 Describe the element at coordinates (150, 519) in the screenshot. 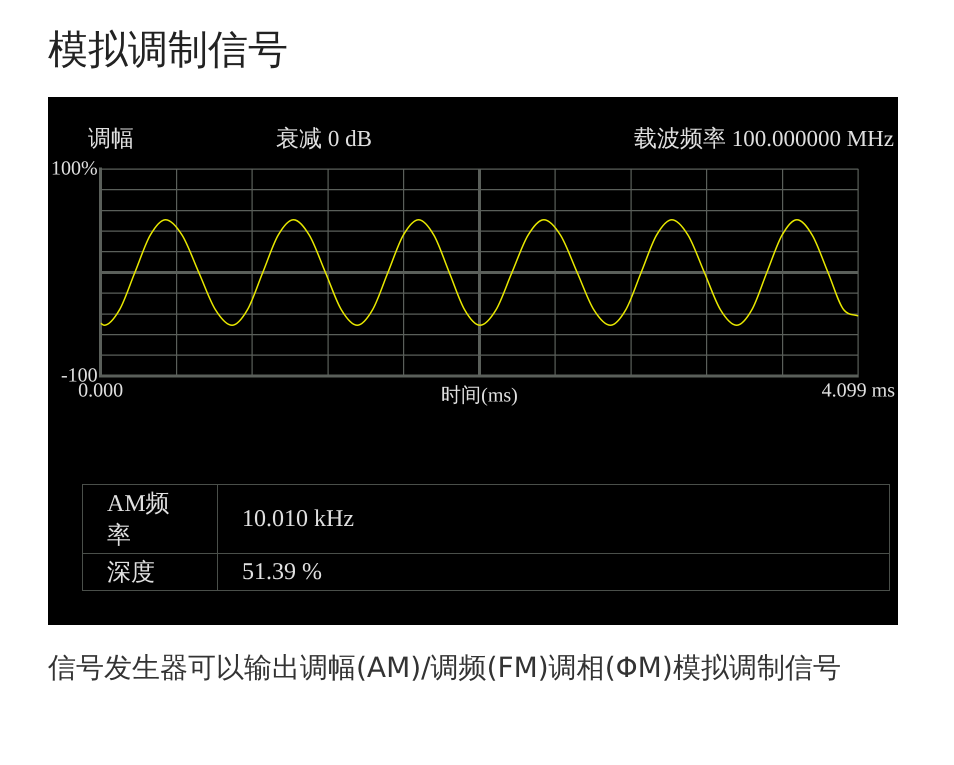

I see `text: AM频率` at that location.